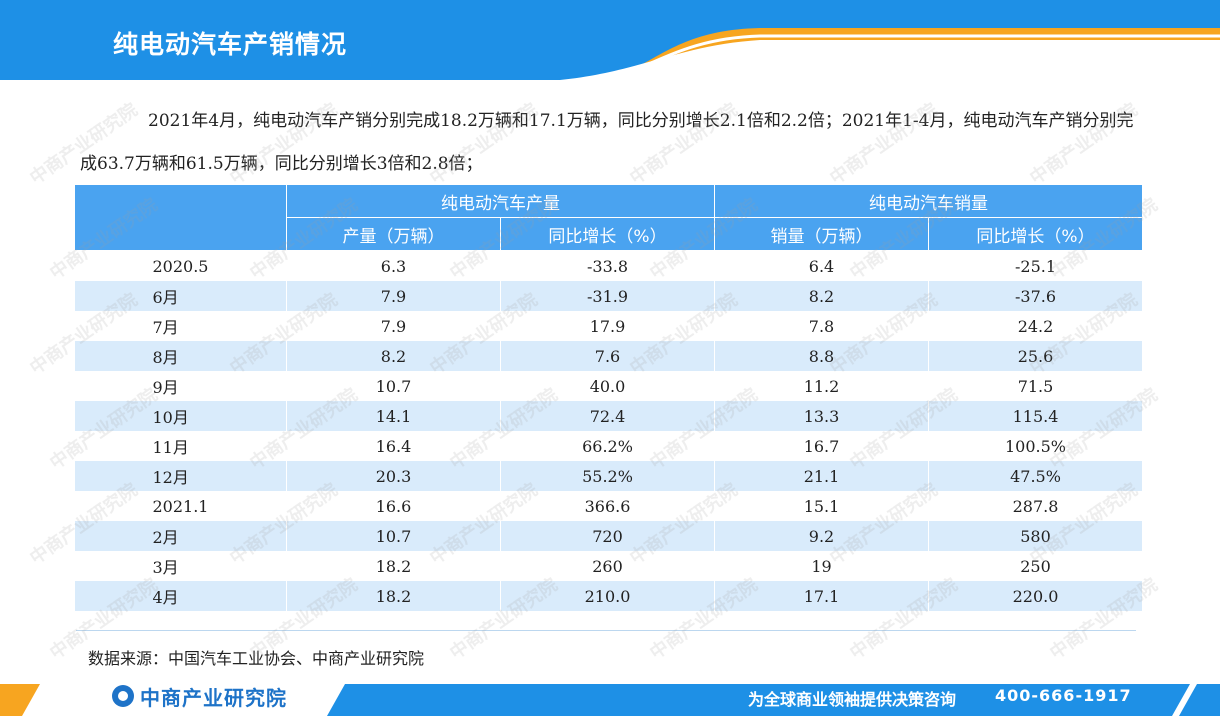 The height and width of the screenshot is (716, 1220). I want to click on cell-production: 16.4, so click(393, 446).